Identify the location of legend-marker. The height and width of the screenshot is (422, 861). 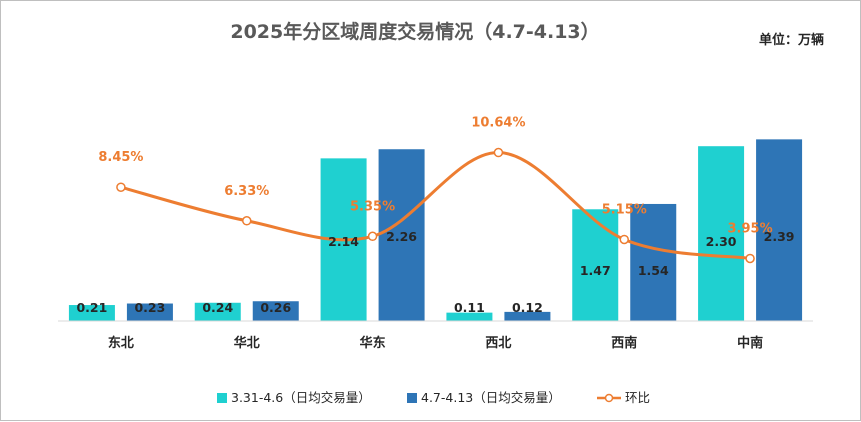
(609, 398).